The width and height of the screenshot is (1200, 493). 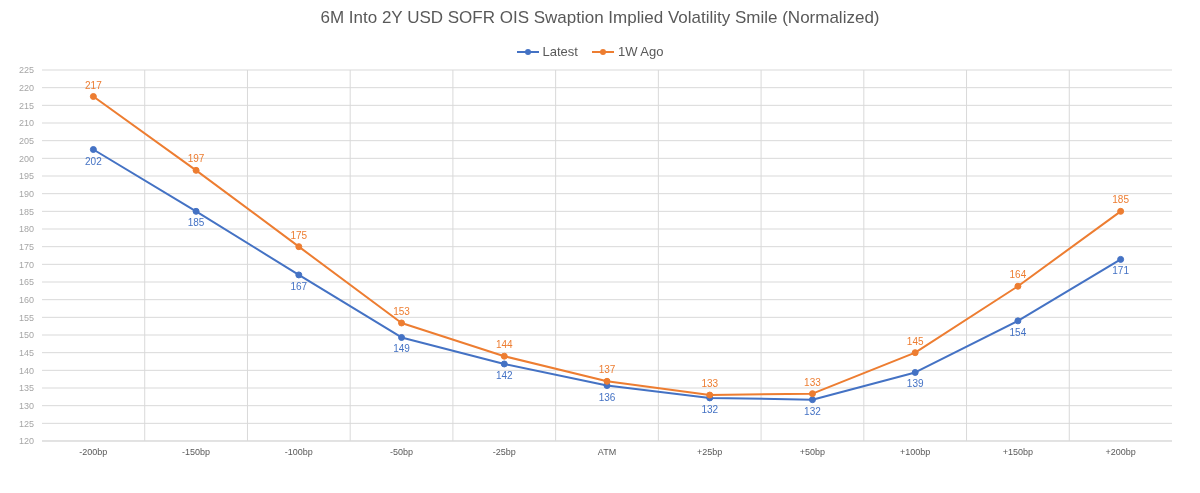 What do you see at coordinates (640, 51) in the screenshot?
I see `legend-label: 1W Ago` at bounding box center [640, 51].